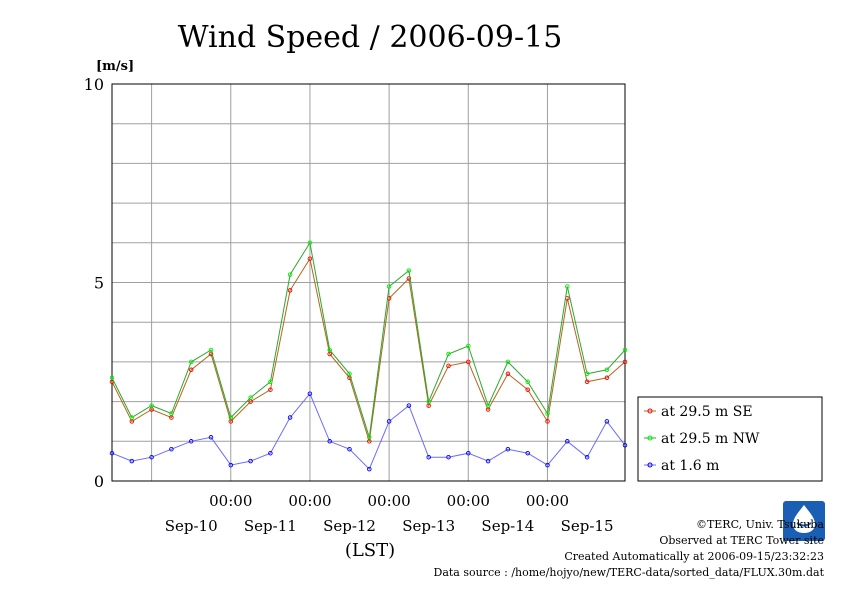  I want to click on legend: at 29.5 m SE at 29.5 m NW at 1.6 m, so click(730, 439).